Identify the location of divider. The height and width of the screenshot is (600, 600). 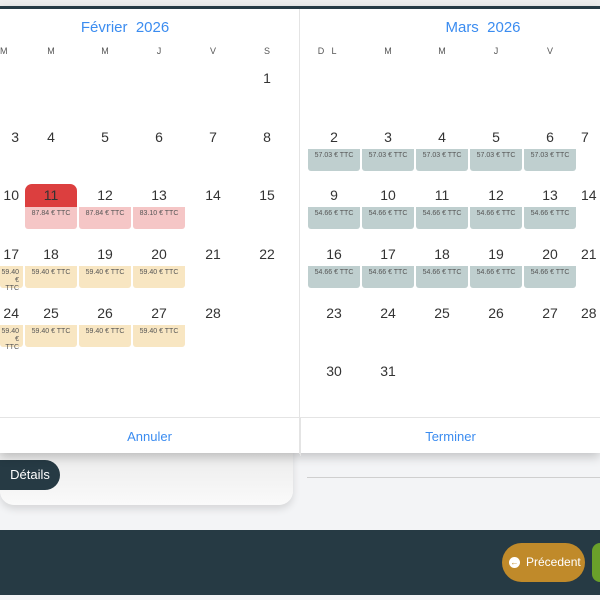
(453, 477).